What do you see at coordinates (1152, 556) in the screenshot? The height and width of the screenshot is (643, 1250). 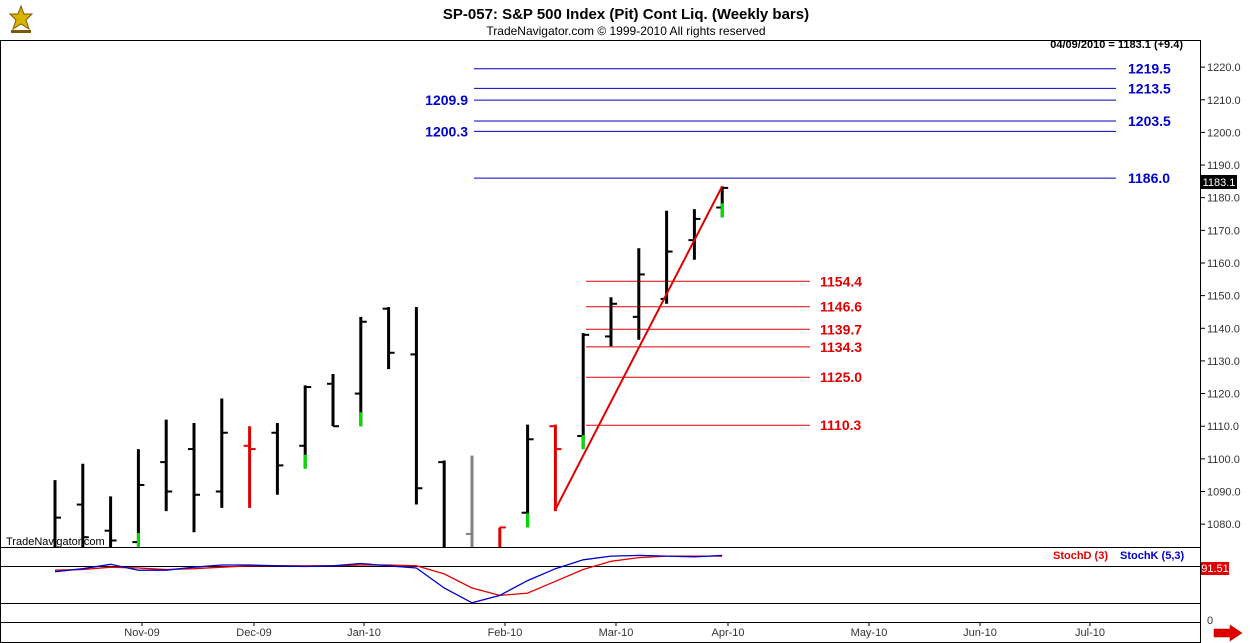 I see `stochk-legend: StochK (5,3)` at bounding box center [1152, 556].